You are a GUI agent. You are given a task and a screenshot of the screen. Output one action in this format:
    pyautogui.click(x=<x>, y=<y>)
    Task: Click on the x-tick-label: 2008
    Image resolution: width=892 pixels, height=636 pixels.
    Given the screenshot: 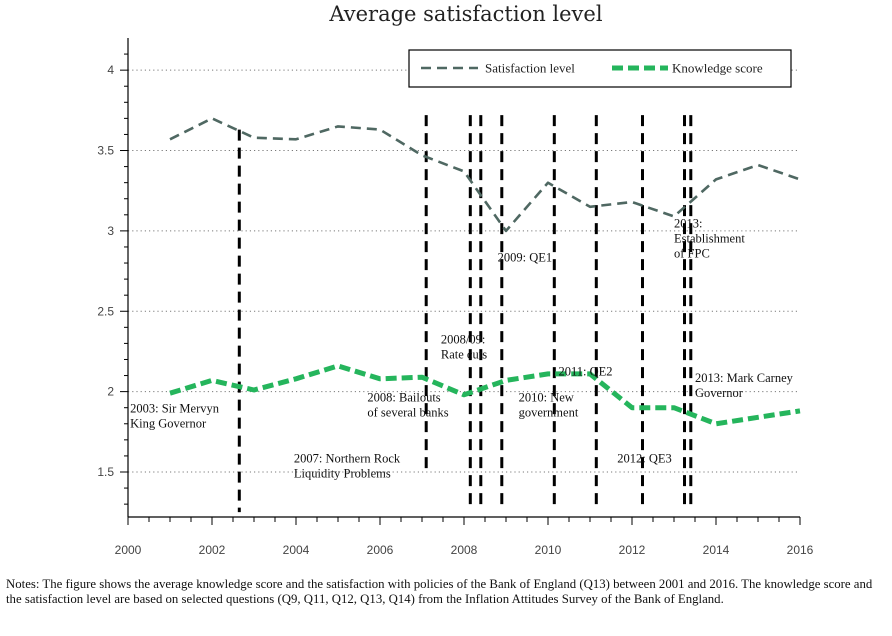 What is the action you would take?
    pyautogui.click(x=464, y=550)
    